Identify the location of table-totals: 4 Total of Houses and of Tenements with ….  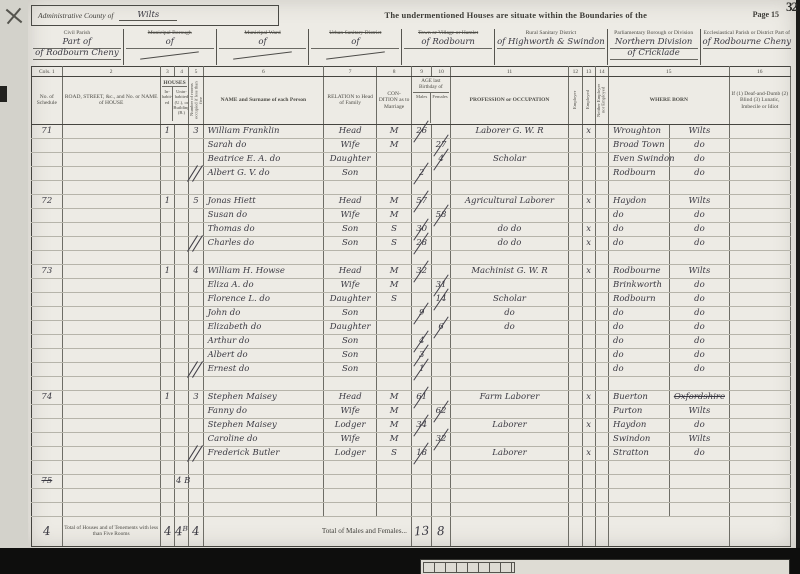
(411, 531).